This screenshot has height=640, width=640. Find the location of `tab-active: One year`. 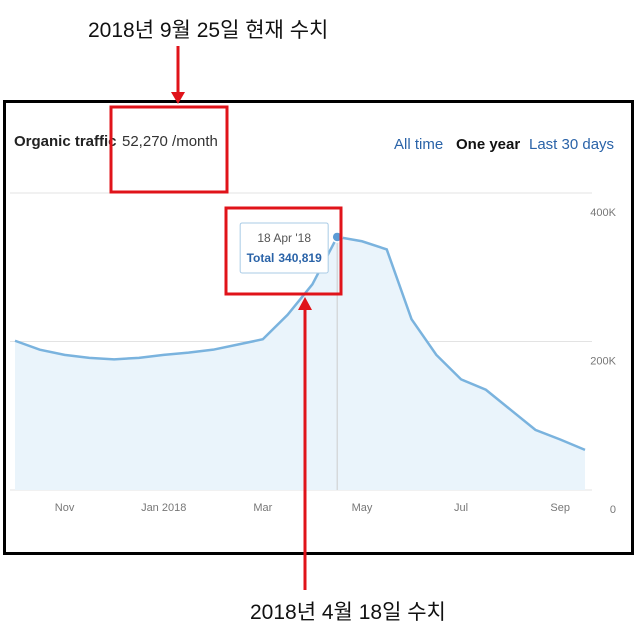

tab-active: One year is located at coordinates (488, 144).